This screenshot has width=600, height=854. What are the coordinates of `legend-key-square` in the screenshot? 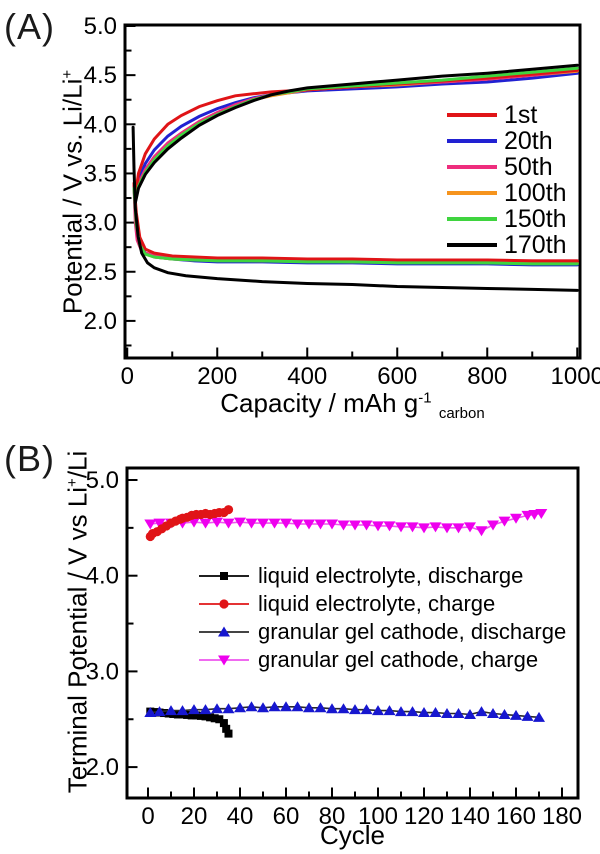 It's located at (224, 576).